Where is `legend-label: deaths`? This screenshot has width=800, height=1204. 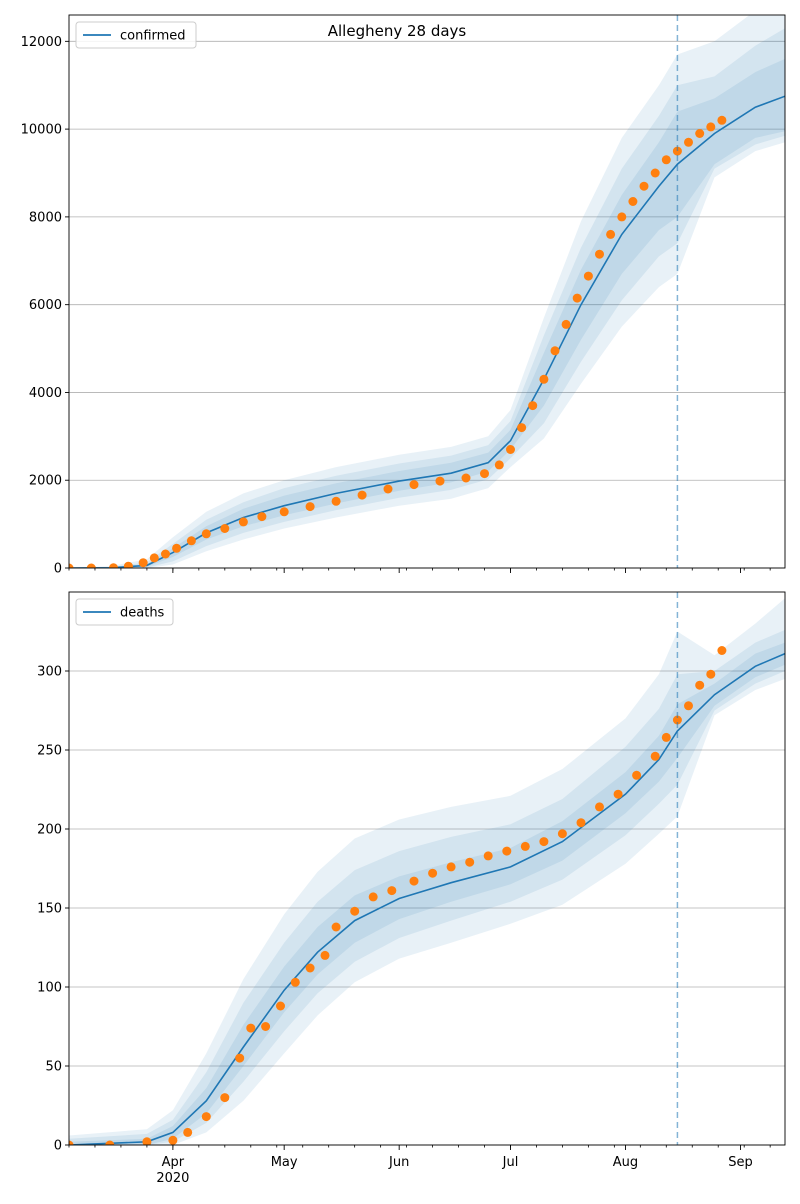
legend-label: deaths is located at coordinates (142, 613).